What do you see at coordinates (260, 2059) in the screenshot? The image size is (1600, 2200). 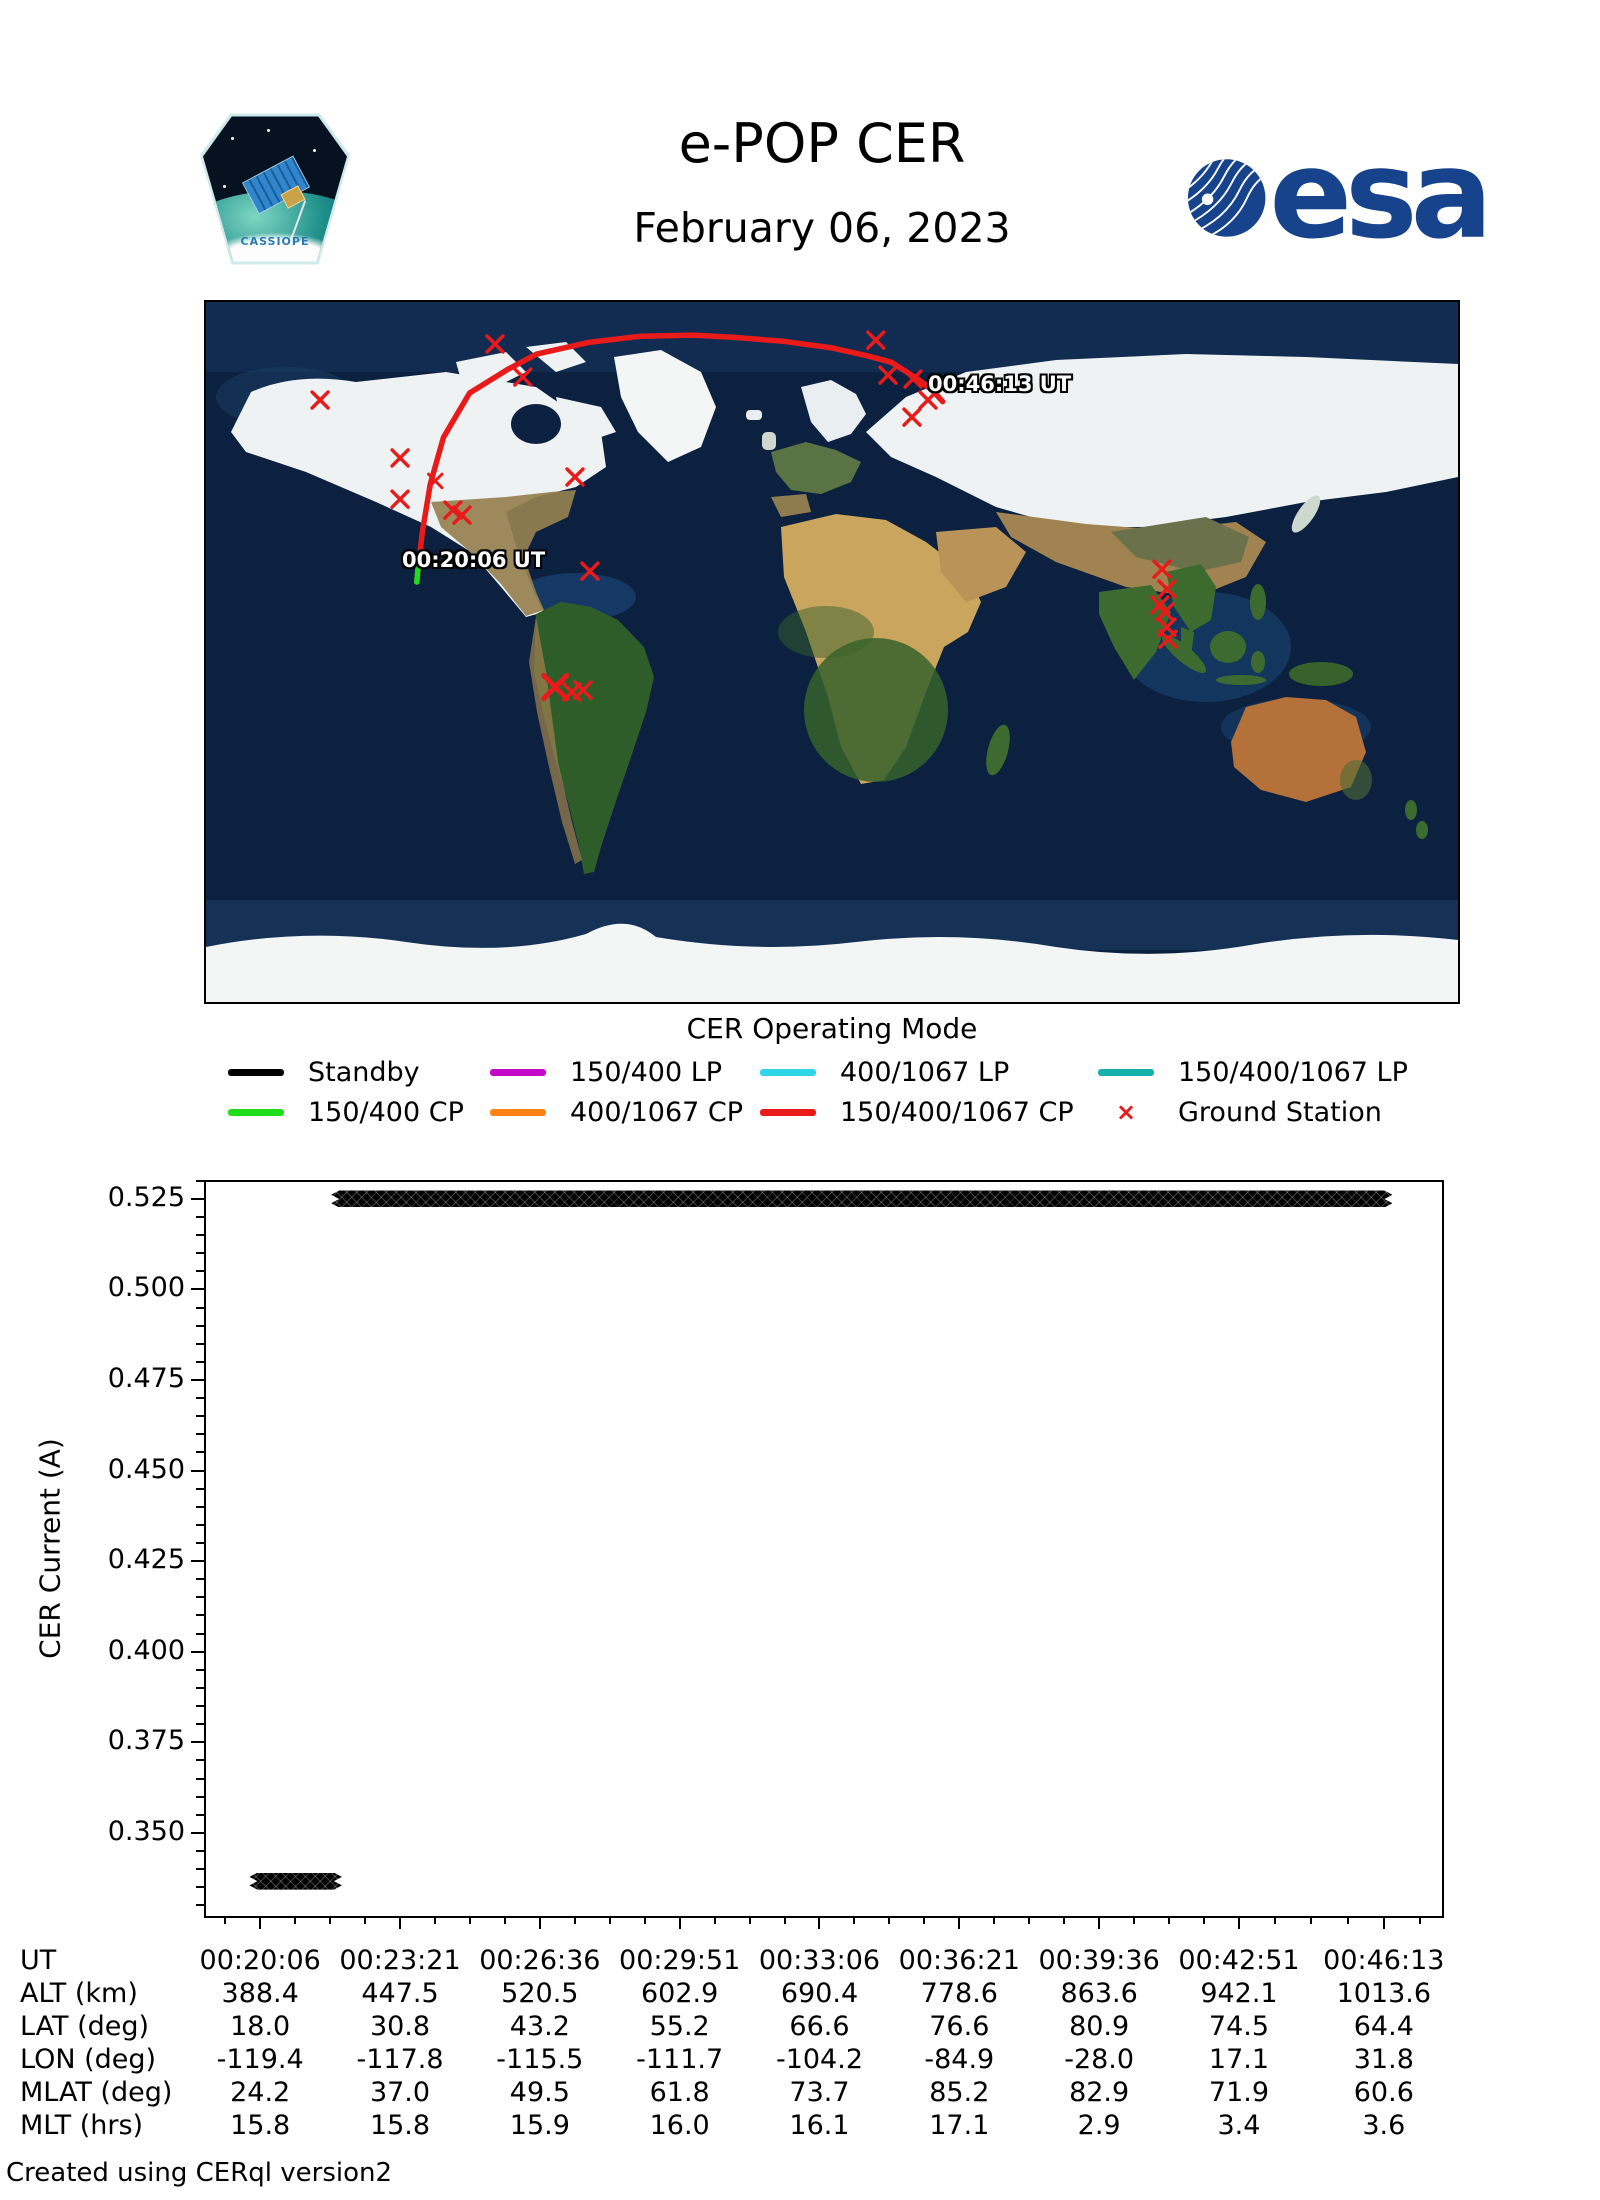 I see `table-cell: -119.4` at bounding box center [260, 2059].